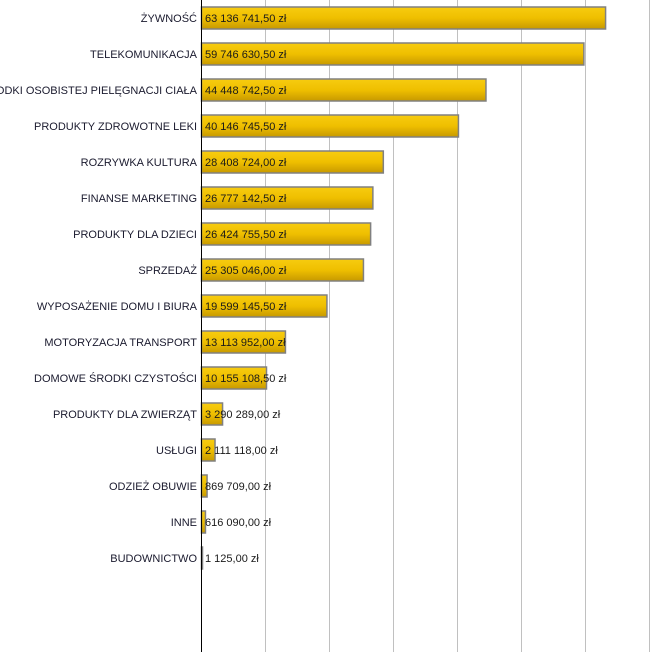  What do you see at coordinates (115, 127) in the screenshot?
I see `category-label: PRODUKTY ZDROWOTNE LEKI` at bounding box center [115, 127].